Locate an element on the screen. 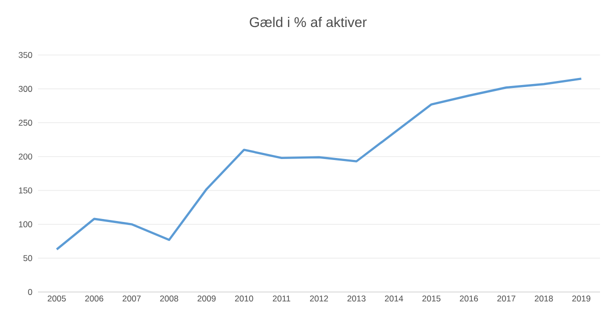 The height and width of the screenshot is (322, 616). x-tick-label: 2006 is located at coordinates (94, 299).